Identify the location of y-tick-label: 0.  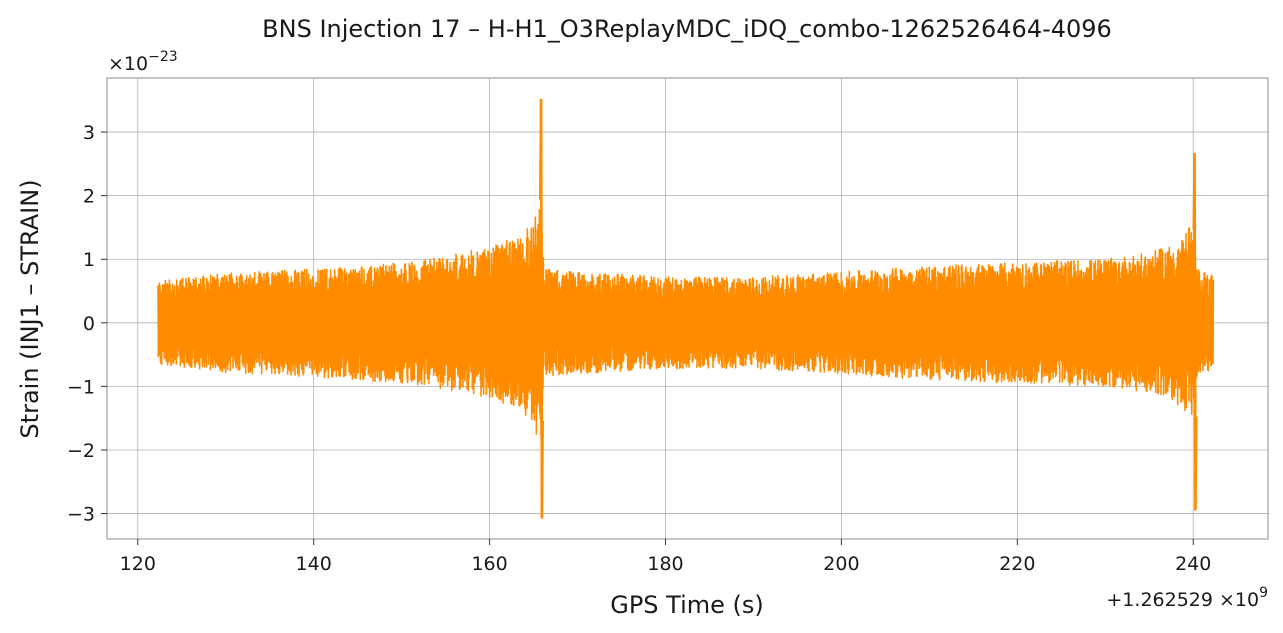
(89, 324).